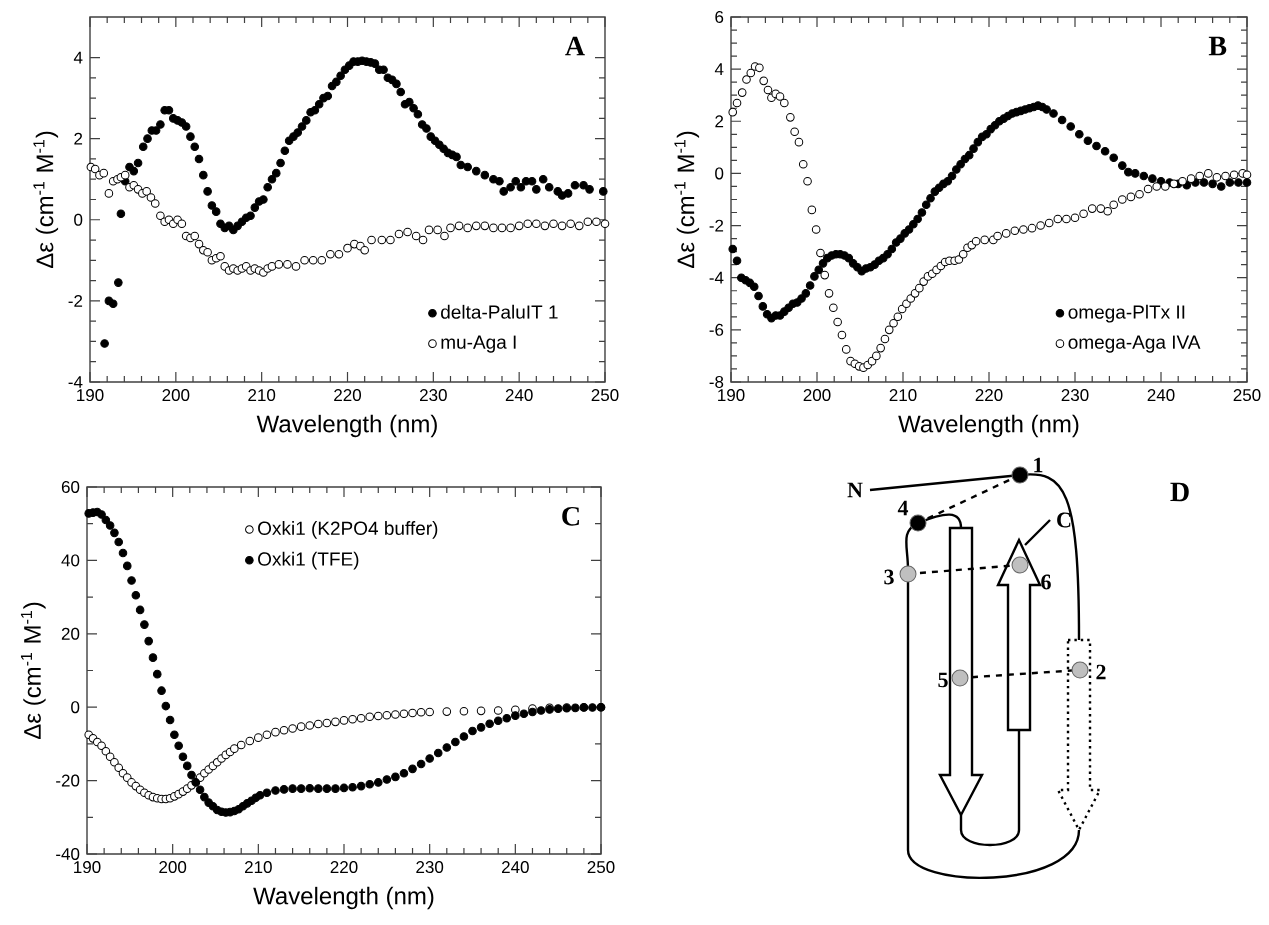  I want to click on text: B, so click(1217, 46).